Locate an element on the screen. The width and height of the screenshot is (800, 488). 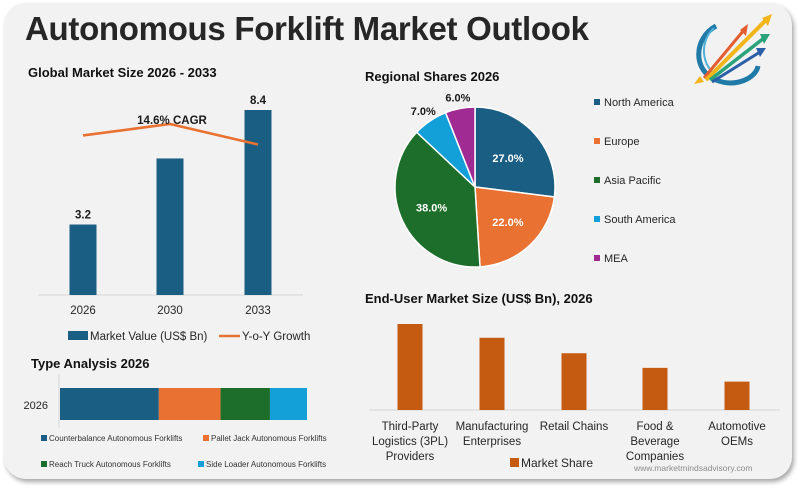
bar-market-value-2030 is located at coordinates (170, 226).